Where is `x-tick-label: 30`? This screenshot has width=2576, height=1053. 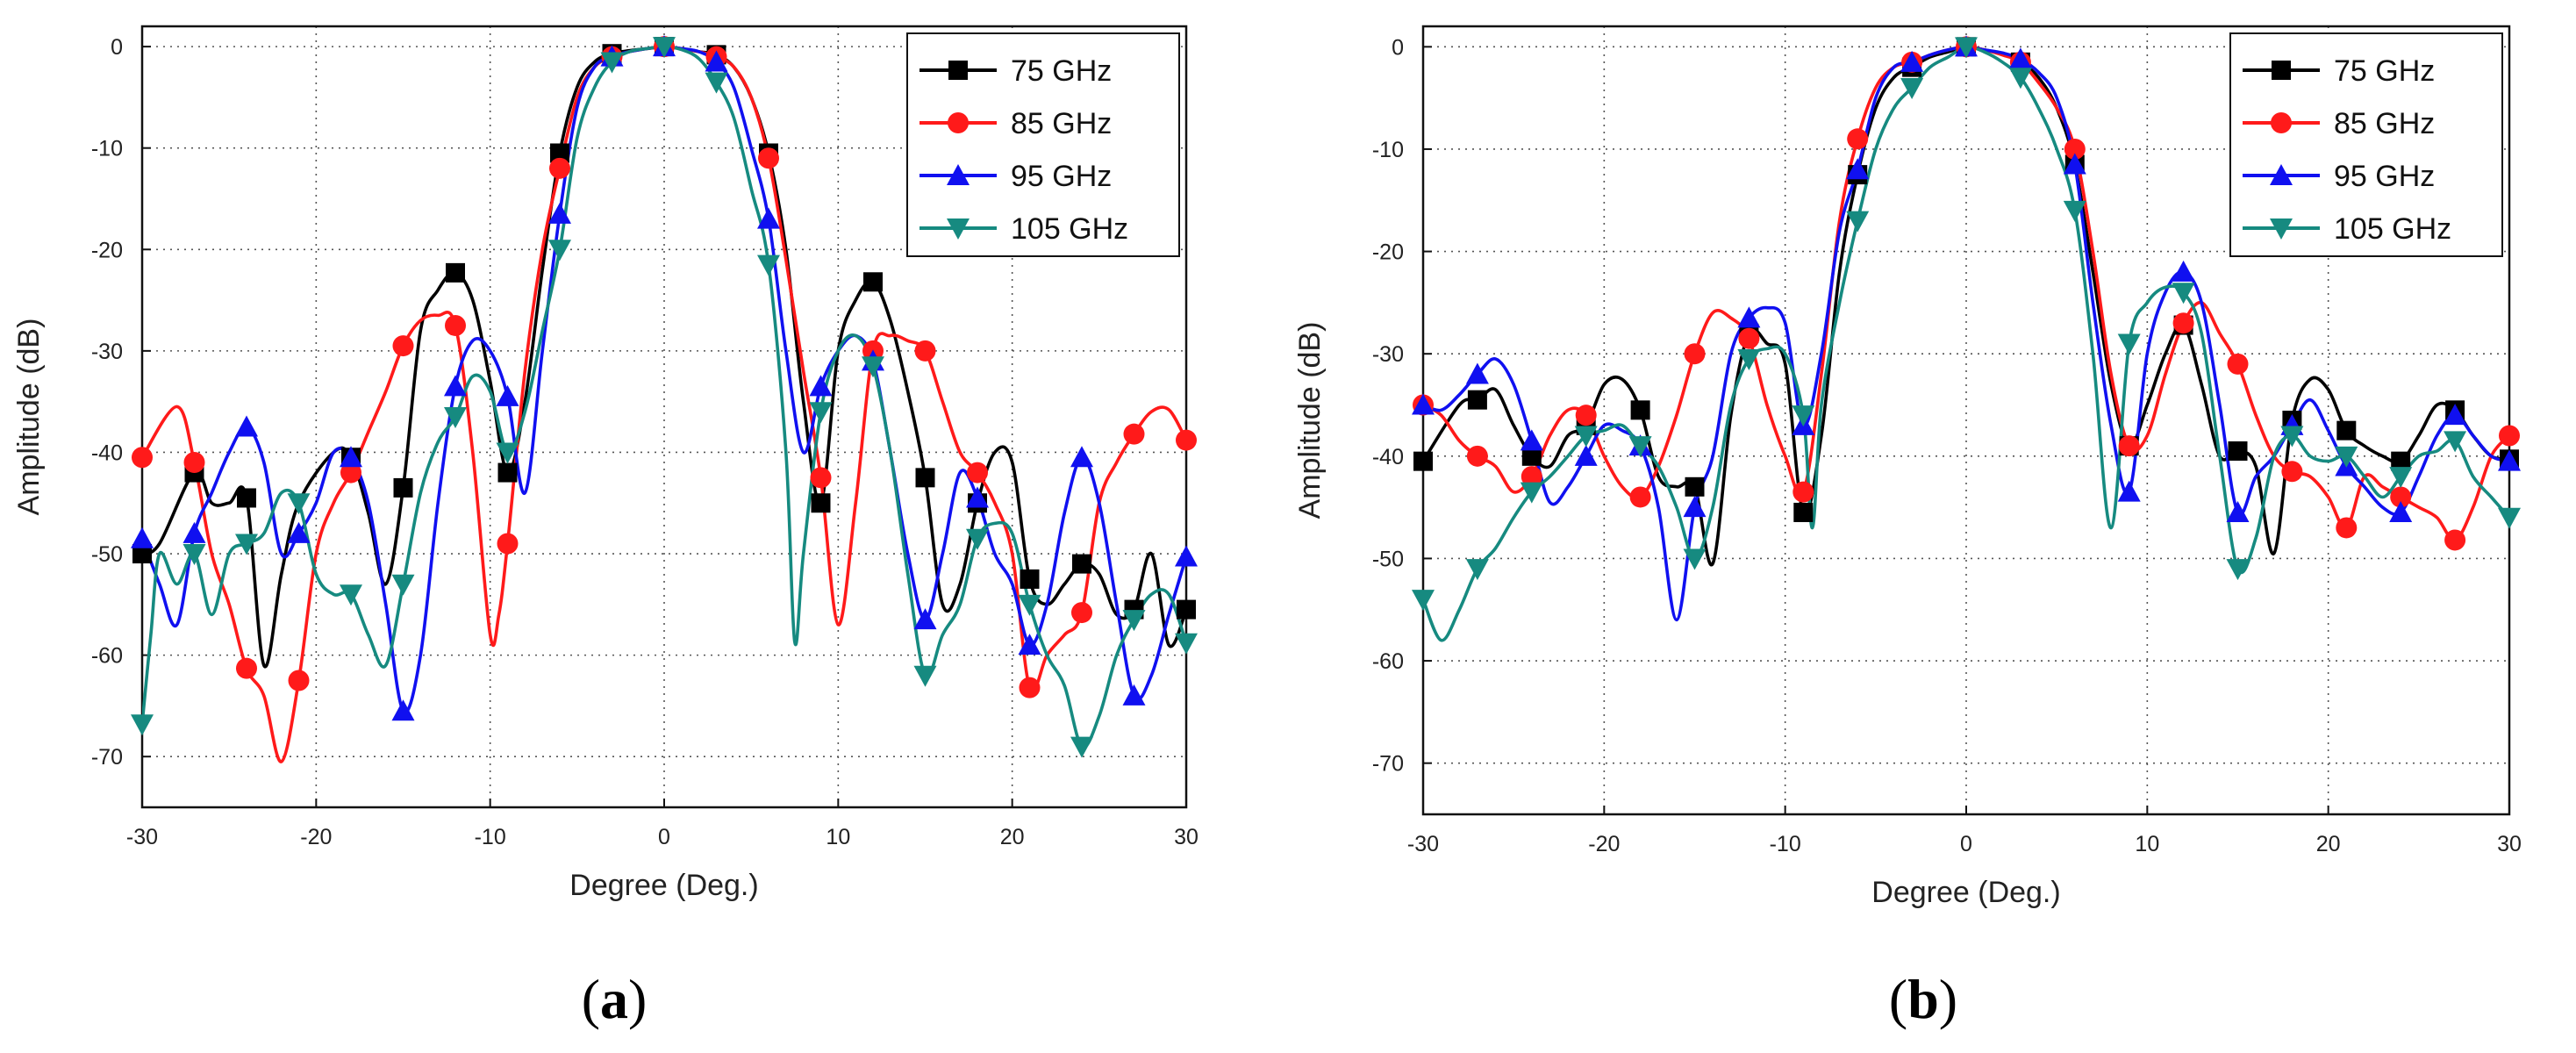 x-tick-label: 30 is located at coordinates (2509, 844).